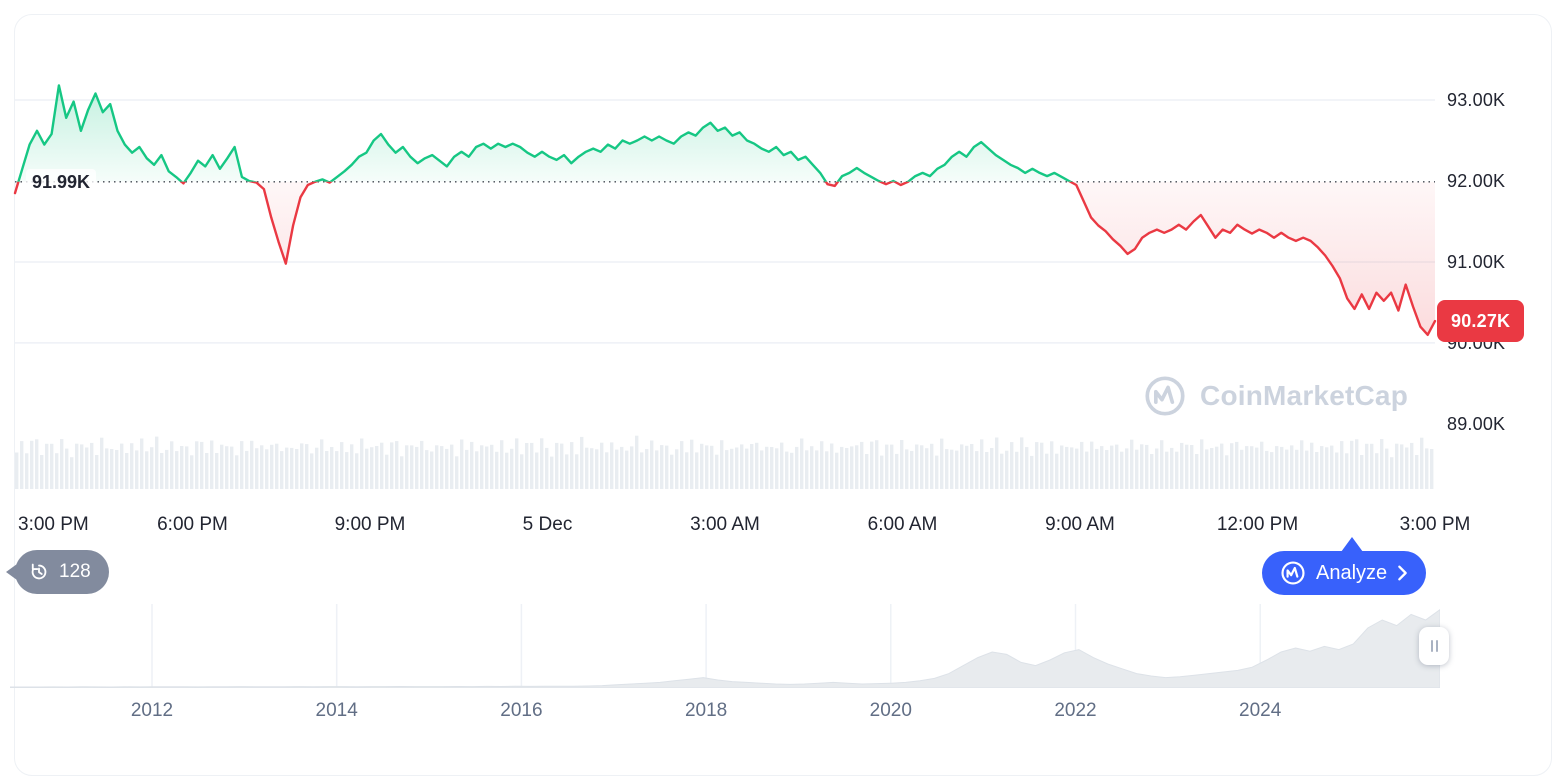  Describe the element at coordinates (1260, 710) in the screenshot. I see `minimap-year-label: 2024` at that location.